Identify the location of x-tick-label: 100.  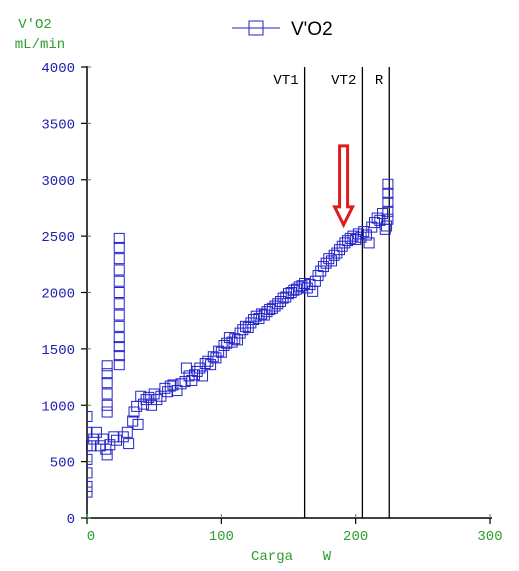
(221, 537).